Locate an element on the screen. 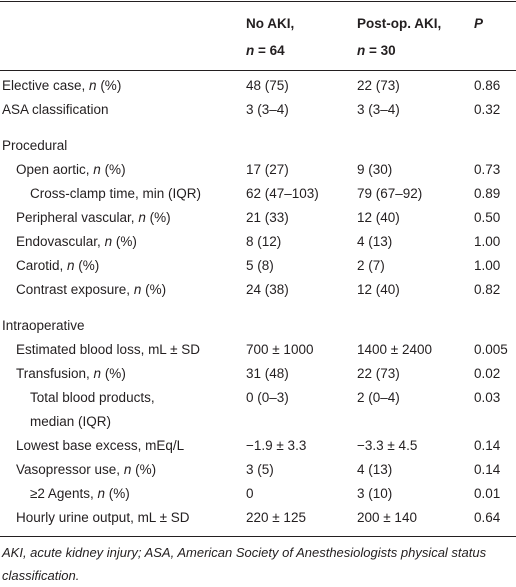  row-label: Cross-clamp time, min (IQR) is located at coordinates (123, 194).